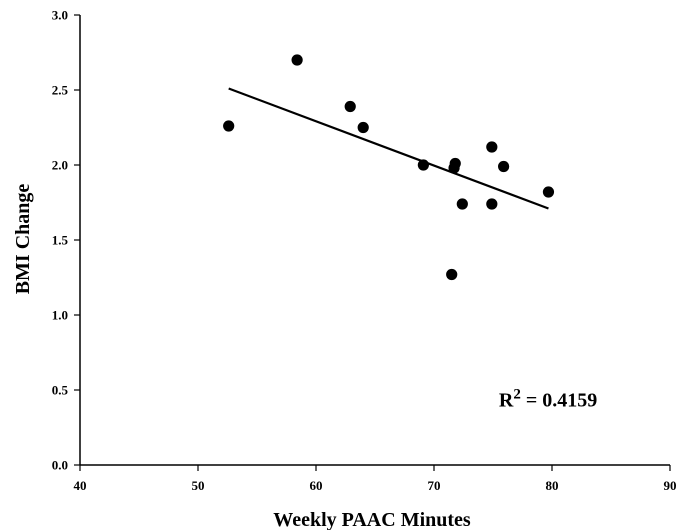 The width and height of the screenshot is (690, 530). I want to click on x-tick-label: 50, so click(198, 485).